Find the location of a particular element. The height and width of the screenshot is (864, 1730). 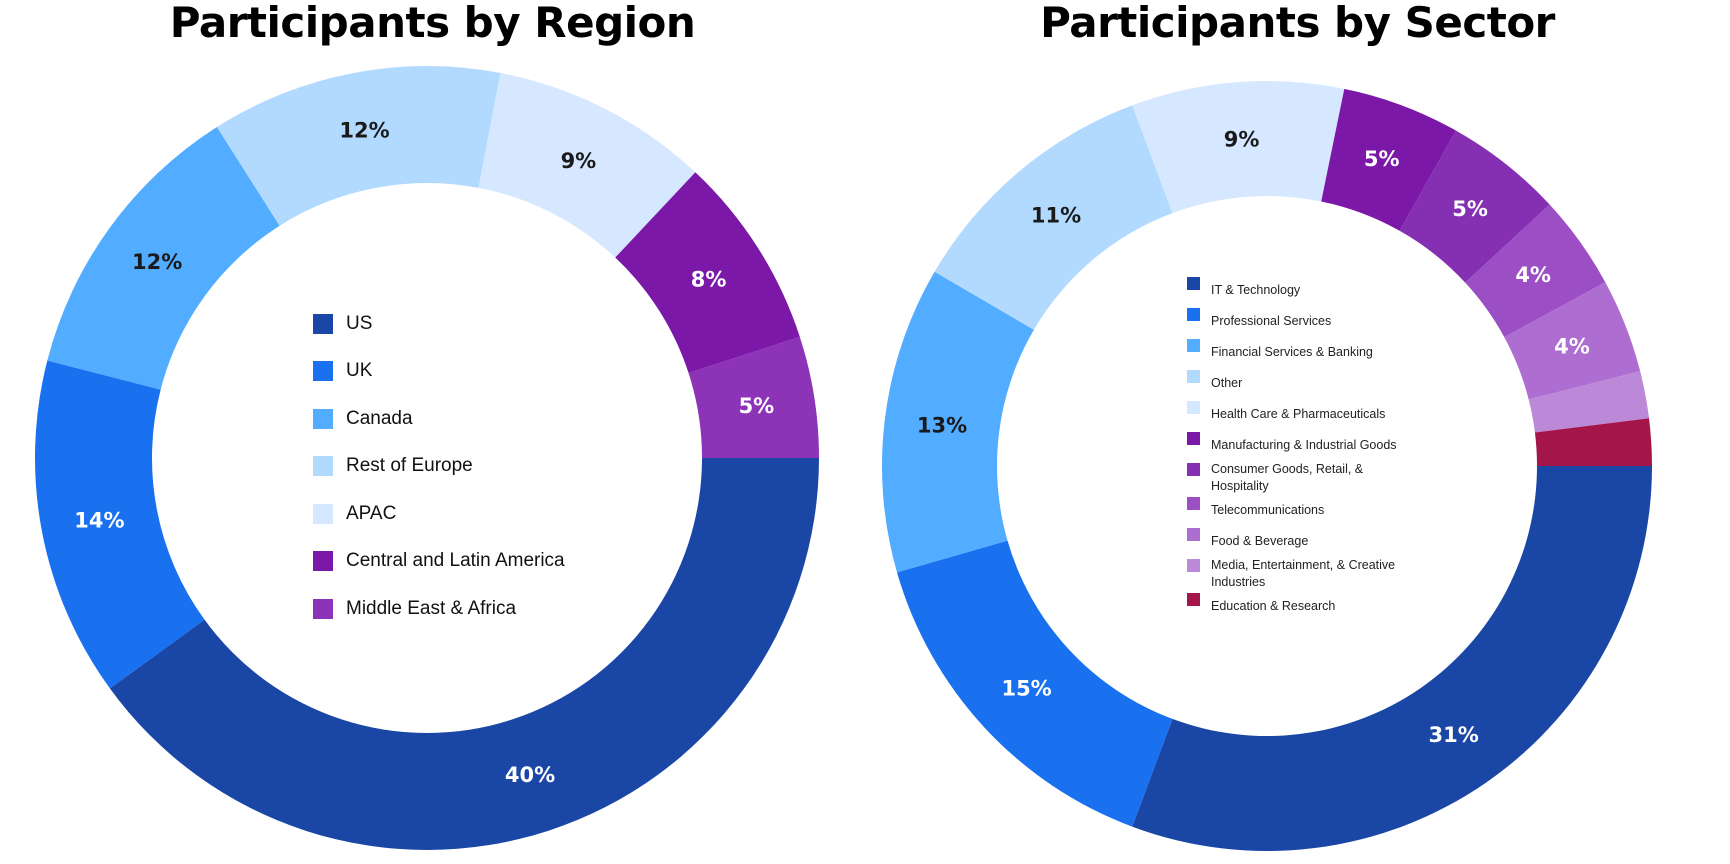

data-label-food-and-beverage: 4% is located at coordinates (1572, 347).